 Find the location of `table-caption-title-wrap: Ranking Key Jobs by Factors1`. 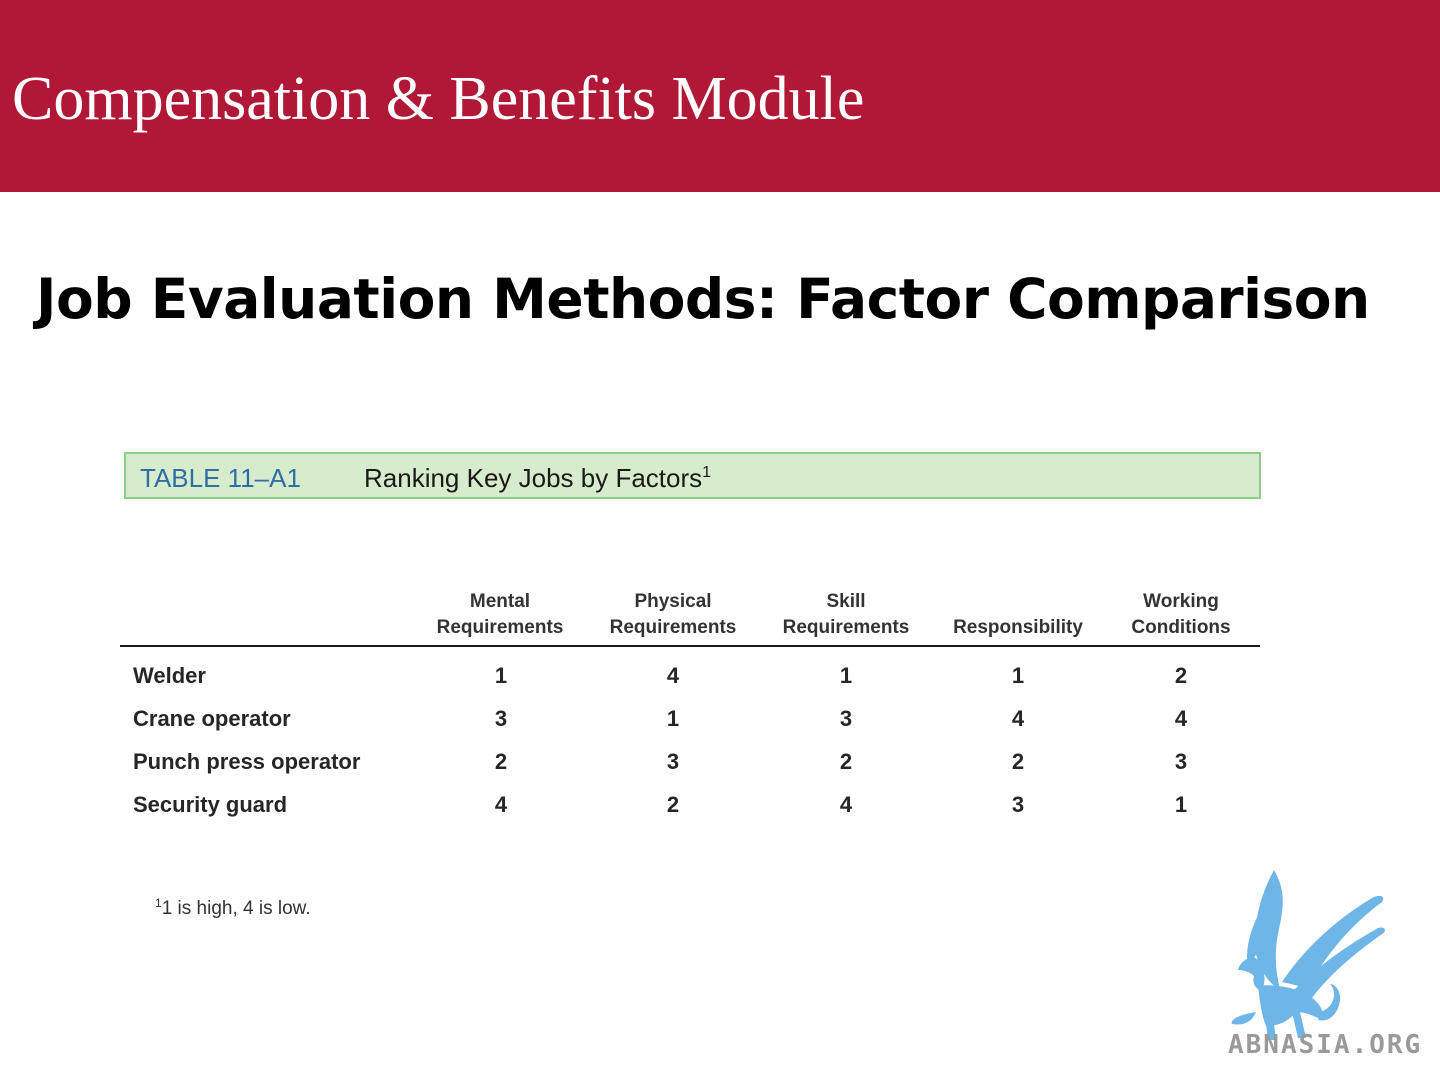

table-caption-title-wrap: Ranking Key Jobs by Factors1 is located at coordinates (537, 478).